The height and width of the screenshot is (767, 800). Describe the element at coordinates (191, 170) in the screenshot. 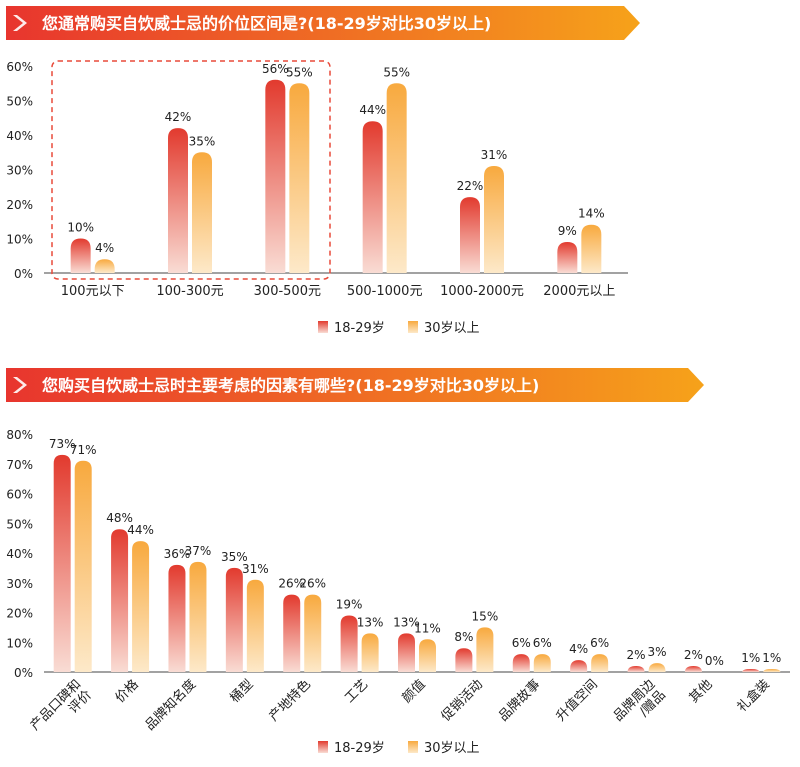

I see `highlight-box` at that location.